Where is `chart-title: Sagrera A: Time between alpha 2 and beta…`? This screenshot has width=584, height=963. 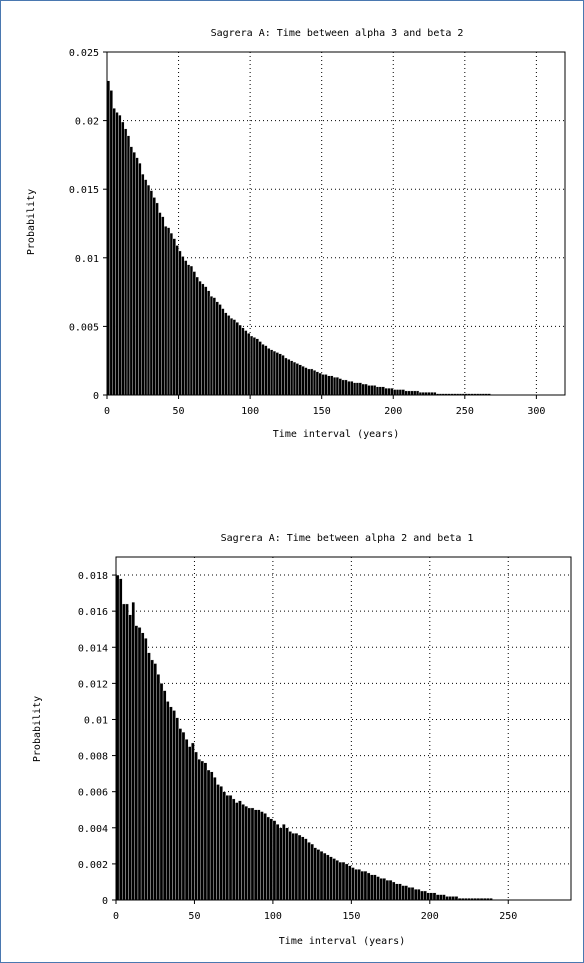
chart-title: Sagrera A: Time between alpha 2 and beta… is located at coordinates (347, 538).